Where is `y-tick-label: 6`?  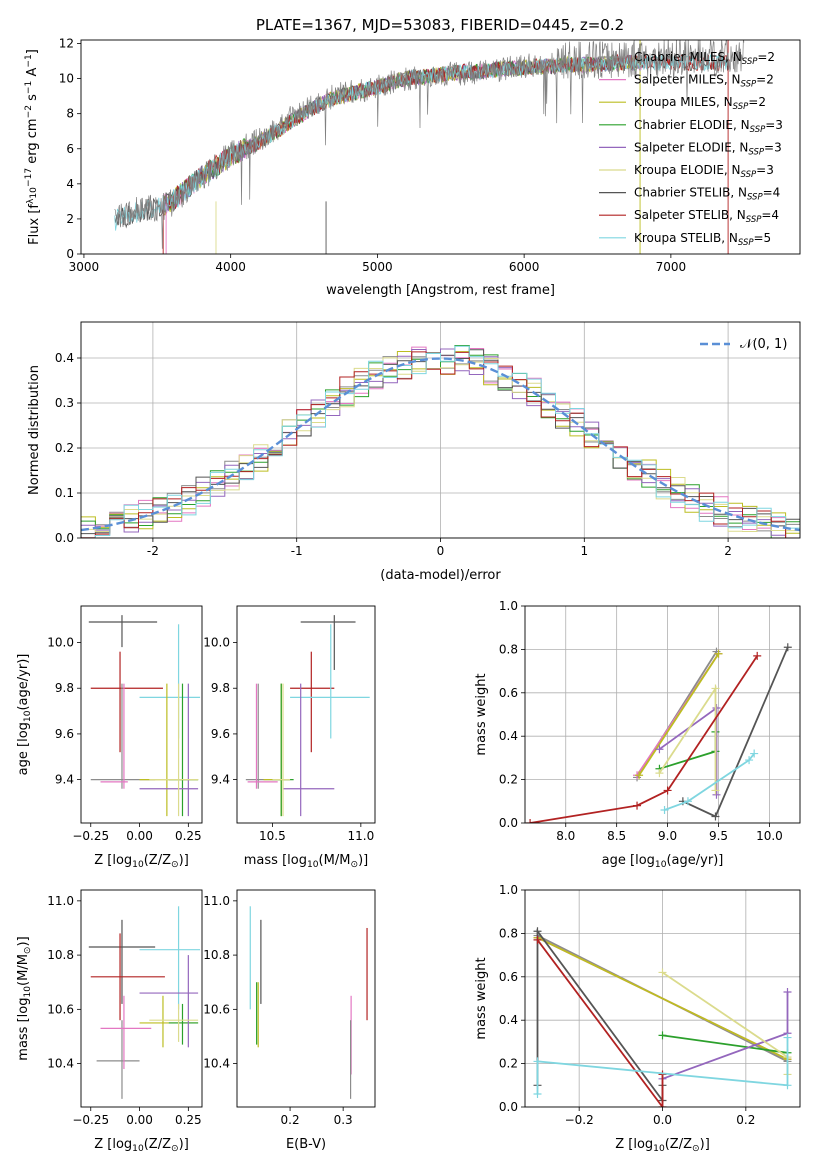
y-tick-label: 6 is located at coordinates (70, 149).